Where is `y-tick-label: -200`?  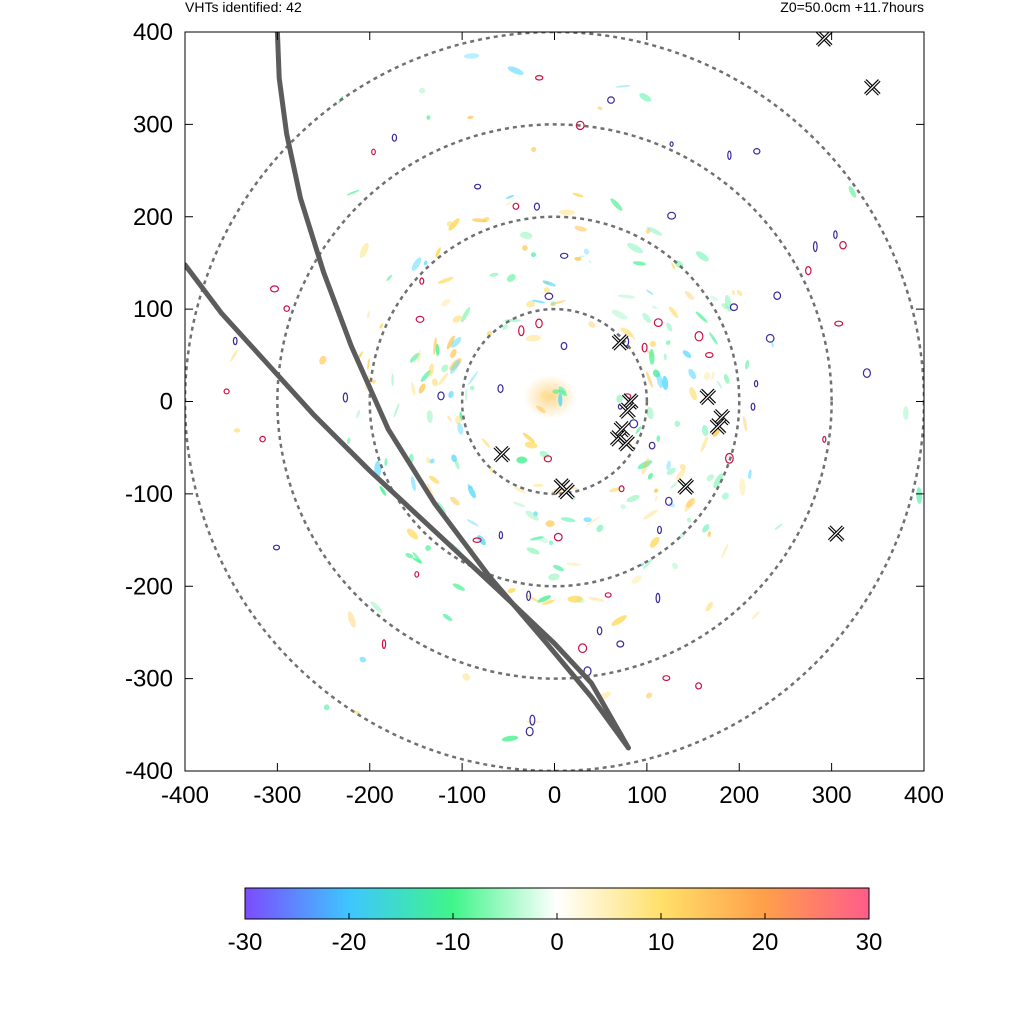
y-tick-label: -200 is located at coordinates (149, 586).